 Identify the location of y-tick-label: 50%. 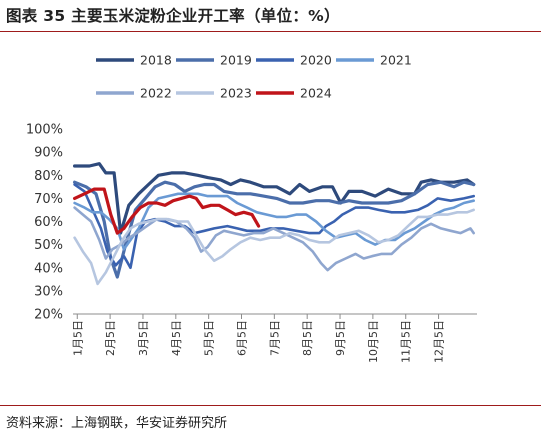
(48, 245).